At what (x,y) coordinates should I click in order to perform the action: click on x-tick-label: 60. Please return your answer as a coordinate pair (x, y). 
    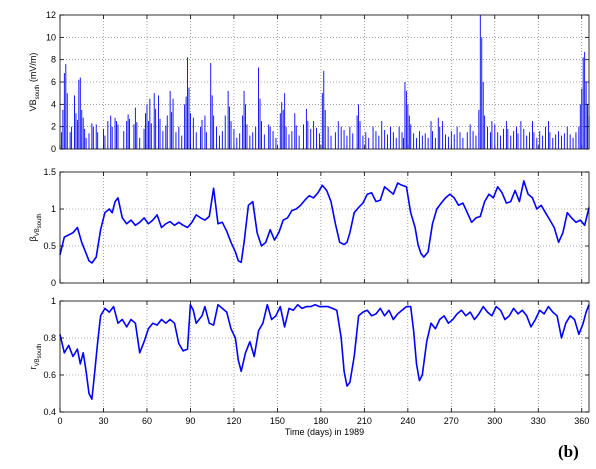
    Looking at the image, I should click on (147, 421).